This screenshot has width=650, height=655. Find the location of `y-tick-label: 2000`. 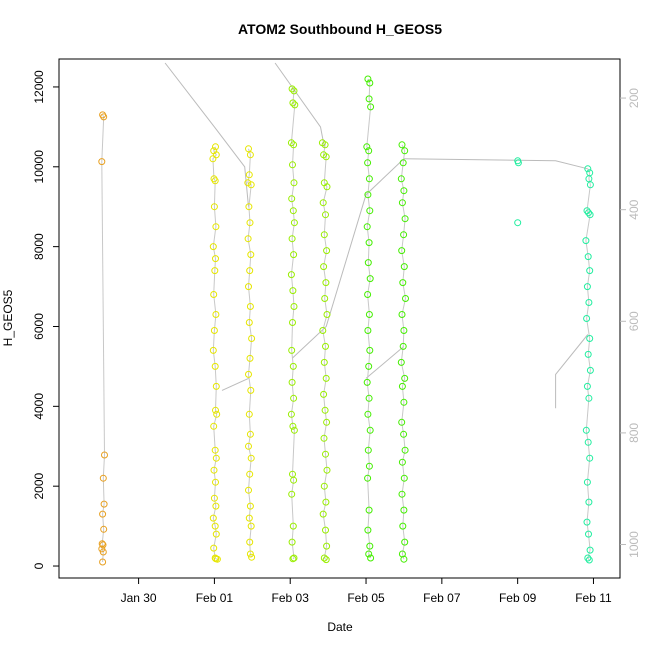

y-tick-label: 2000 is located at coordinates (39, 486).